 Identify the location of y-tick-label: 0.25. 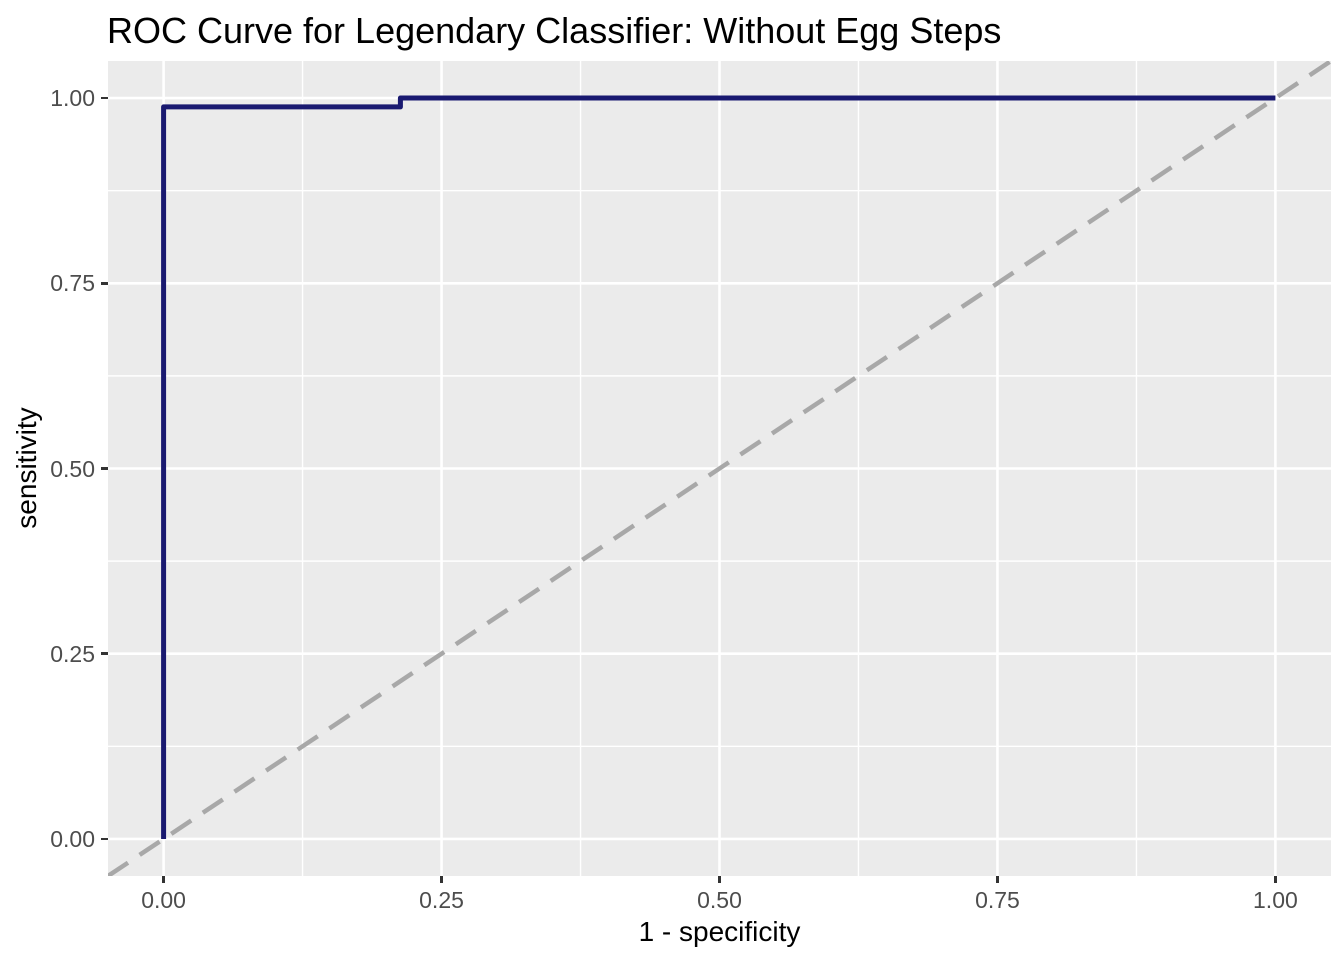
(72, 653).